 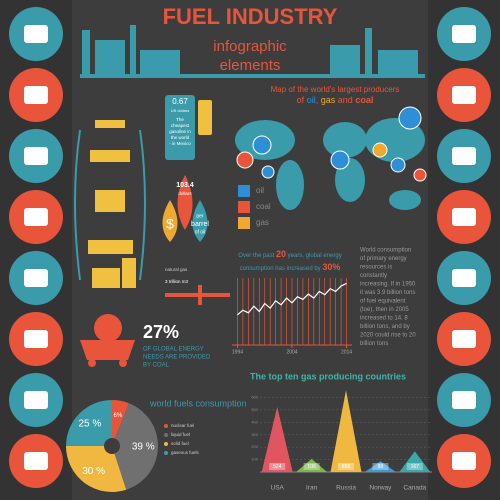 I want to click on map-legend: oil coal gas, so click(x=254, y=207).